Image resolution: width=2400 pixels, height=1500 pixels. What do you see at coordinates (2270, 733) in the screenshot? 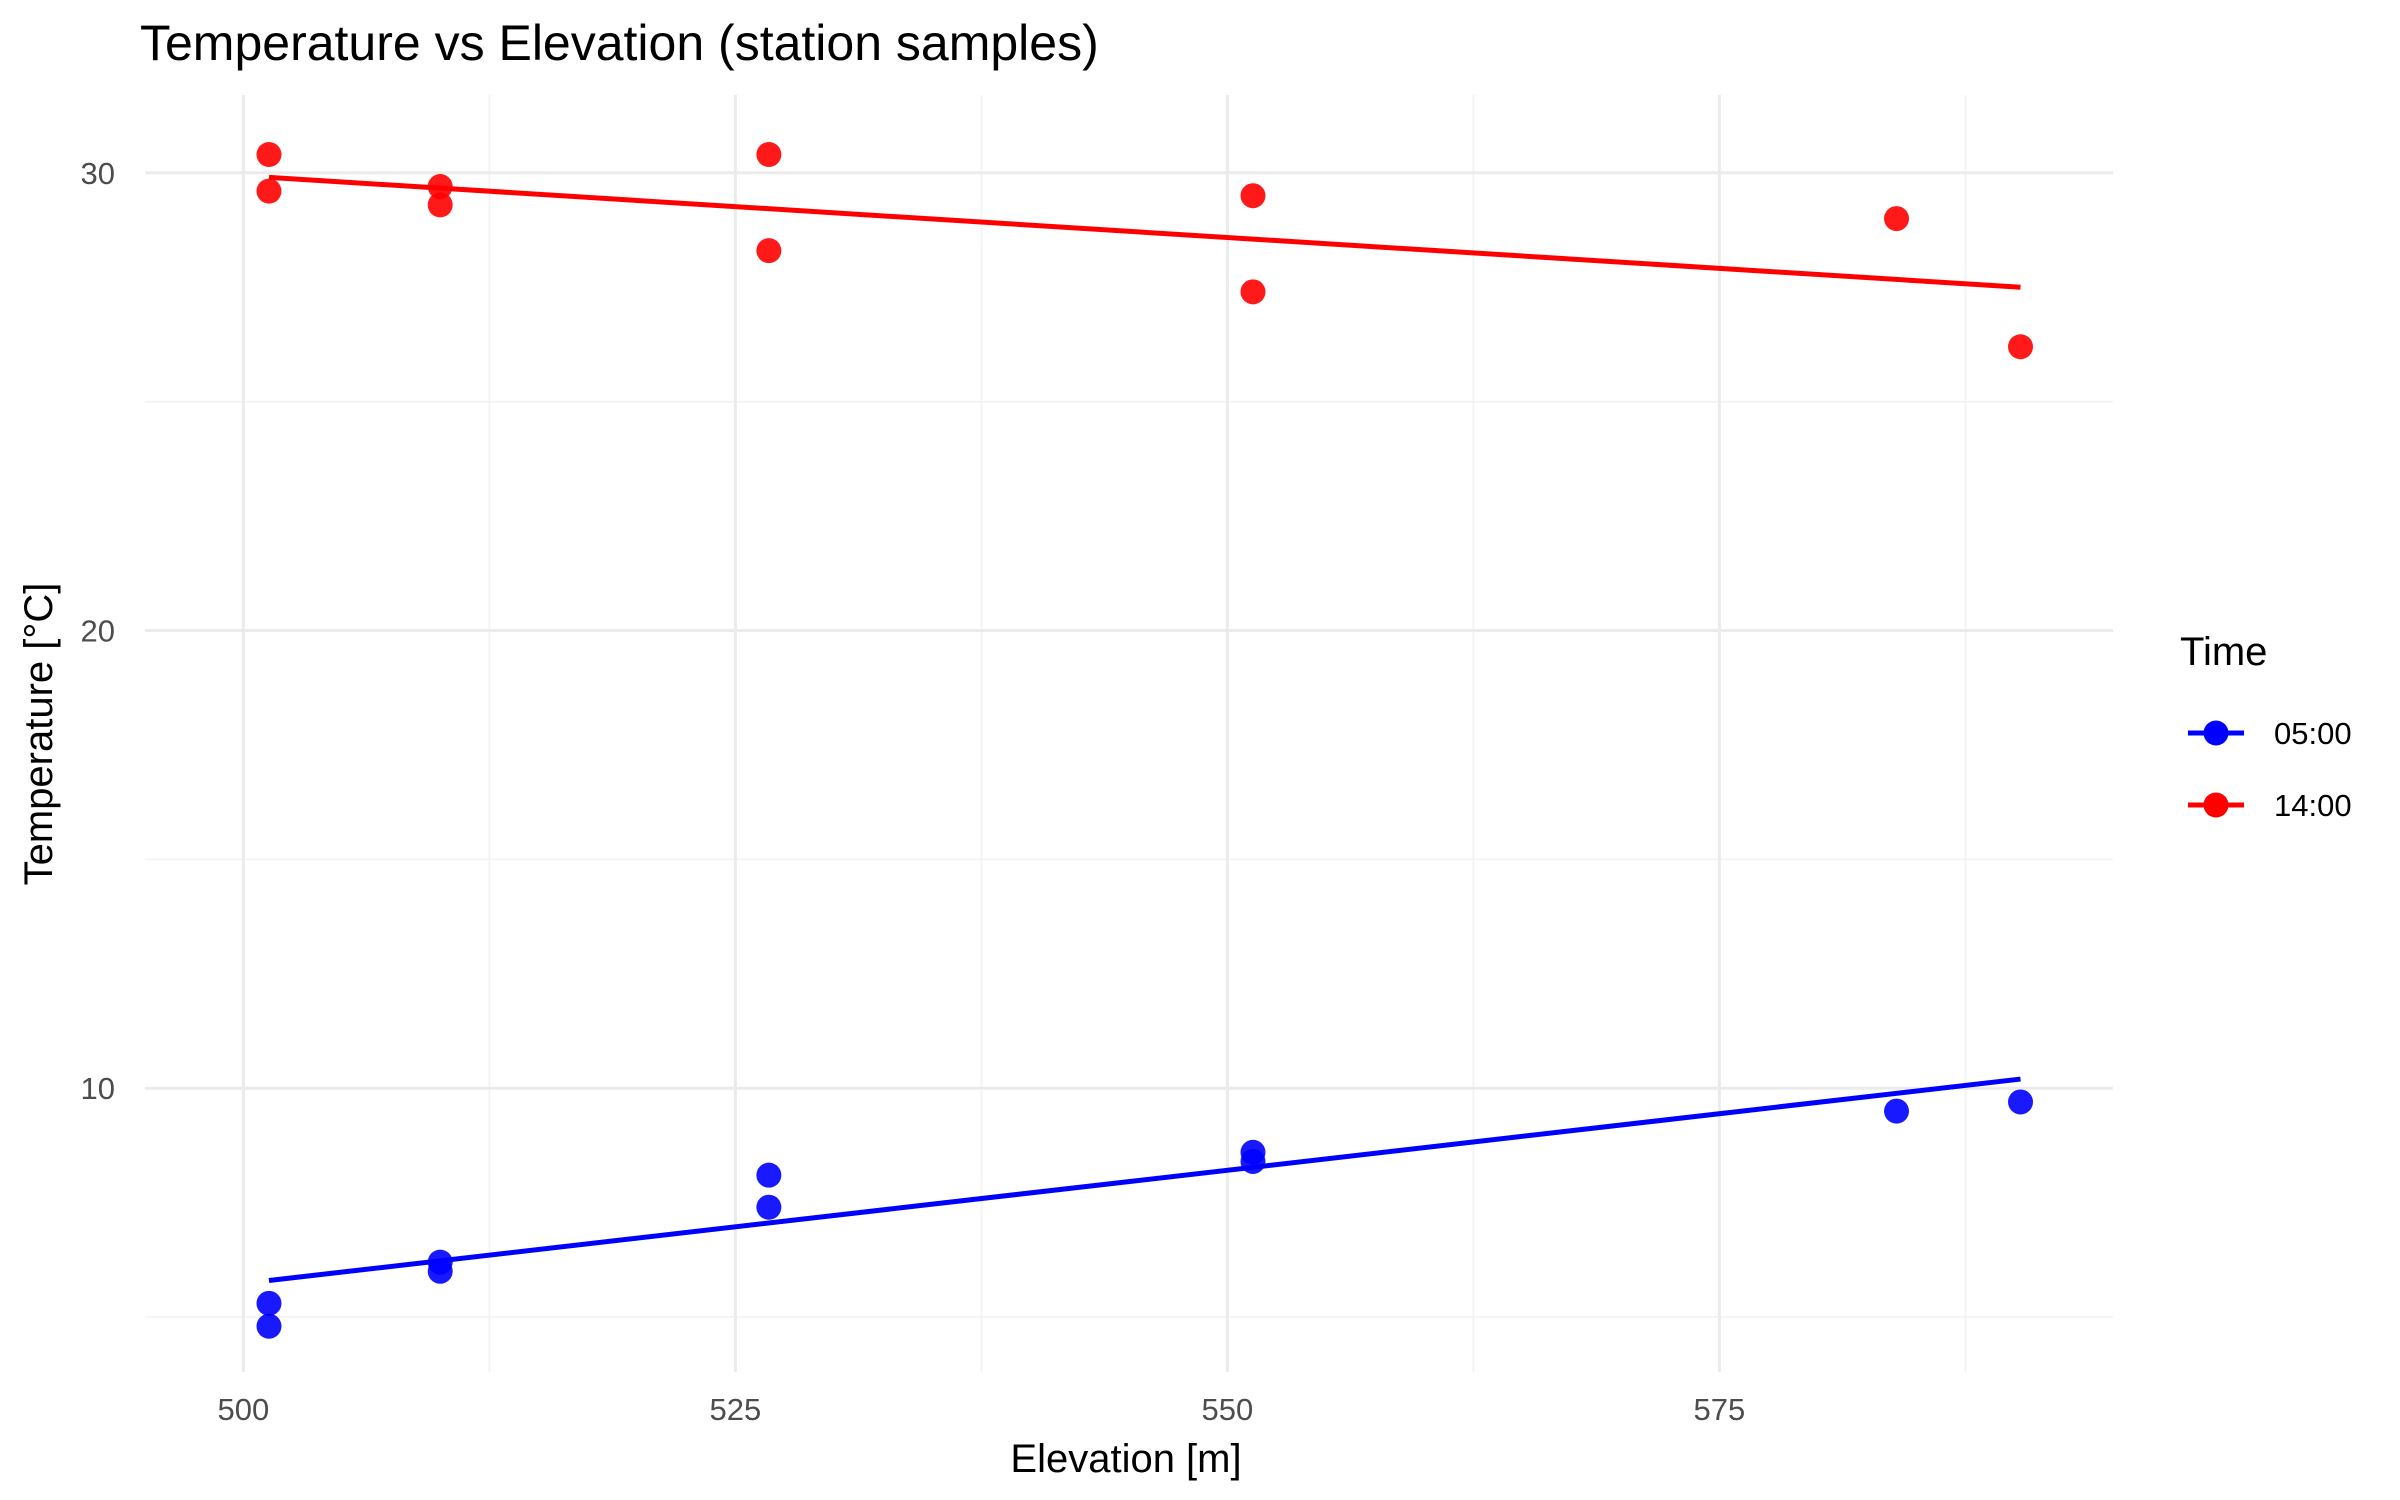
I see `legend-item-0500: 05:00` at bounding box center [2270, 733].